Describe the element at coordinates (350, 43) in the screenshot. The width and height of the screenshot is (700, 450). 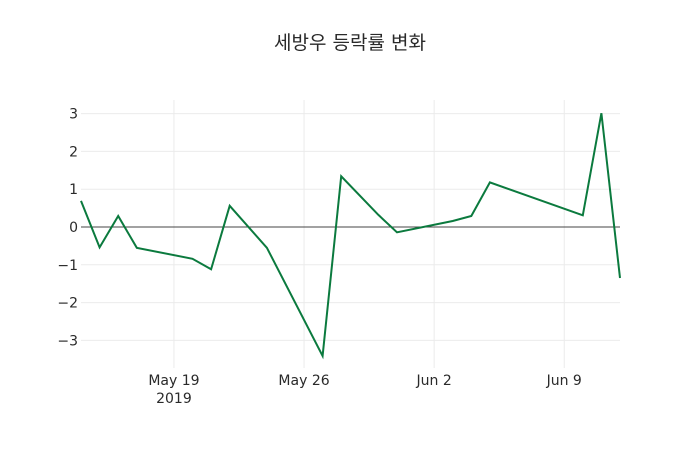
I see `chart-title: 세방우 등락률 변화` at that location.